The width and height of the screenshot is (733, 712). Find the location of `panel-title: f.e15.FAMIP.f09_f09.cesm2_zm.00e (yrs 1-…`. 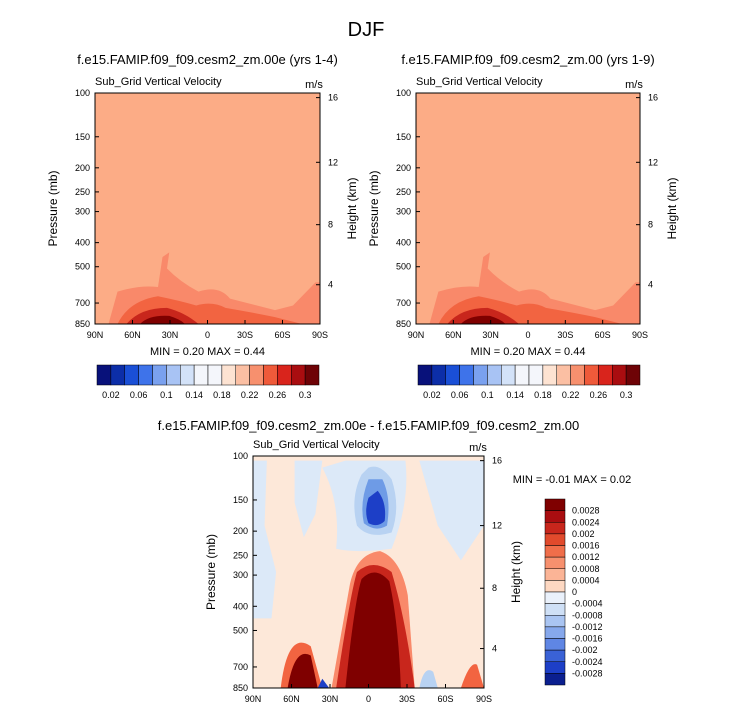

panel-title: f.e15.FAMIP.f09_f09.cesm2_zm.00e (yrs 1-… is located at coordinates (207, 59).